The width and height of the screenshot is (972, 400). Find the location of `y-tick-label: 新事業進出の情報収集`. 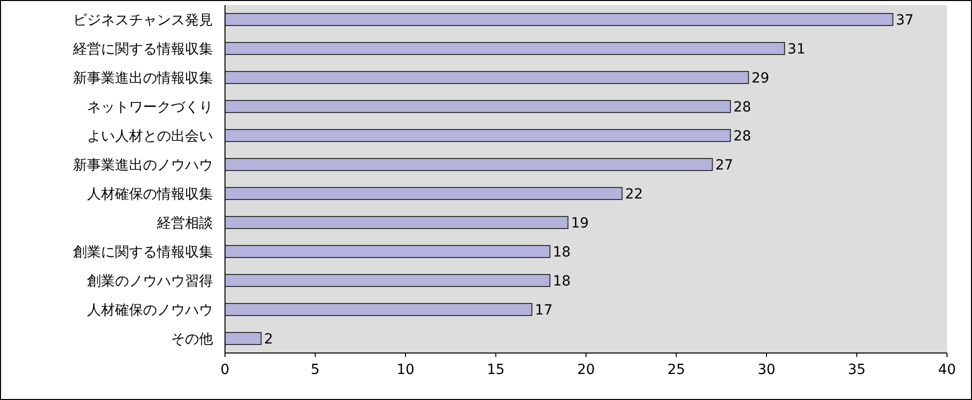

y-tick-label: 新事業進出の情報収集 is located at coordinates (143, 78).